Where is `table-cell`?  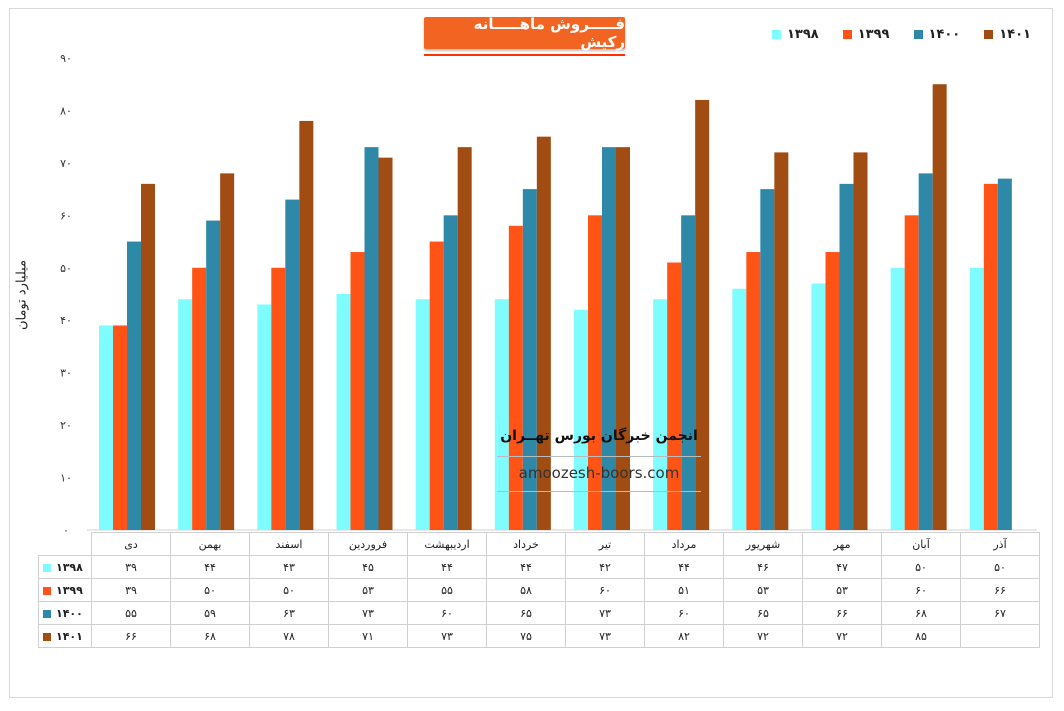
table-cell is located at coordinates (1000, 636).